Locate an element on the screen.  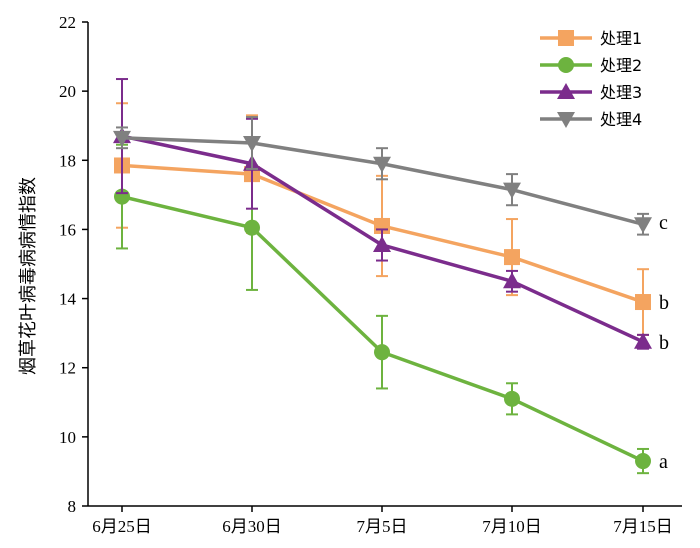
significance-label: c is located at coordinates (663, 223).